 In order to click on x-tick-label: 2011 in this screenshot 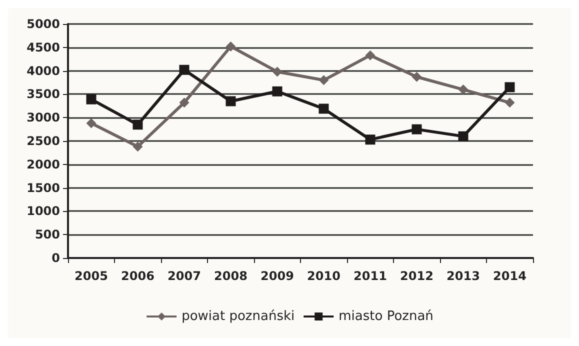, I will do `click(370, 276)`.